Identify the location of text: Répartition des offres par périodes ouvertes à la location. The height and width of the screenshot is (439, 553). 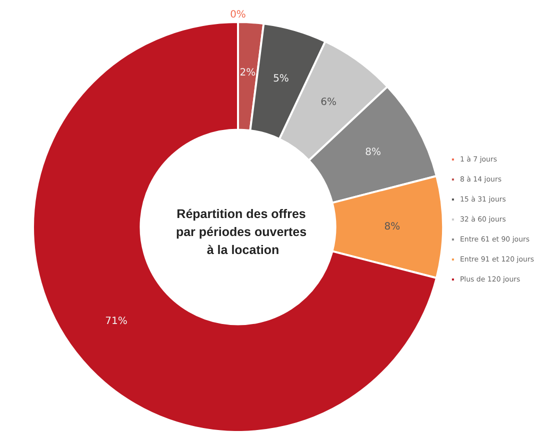
(243, 232).